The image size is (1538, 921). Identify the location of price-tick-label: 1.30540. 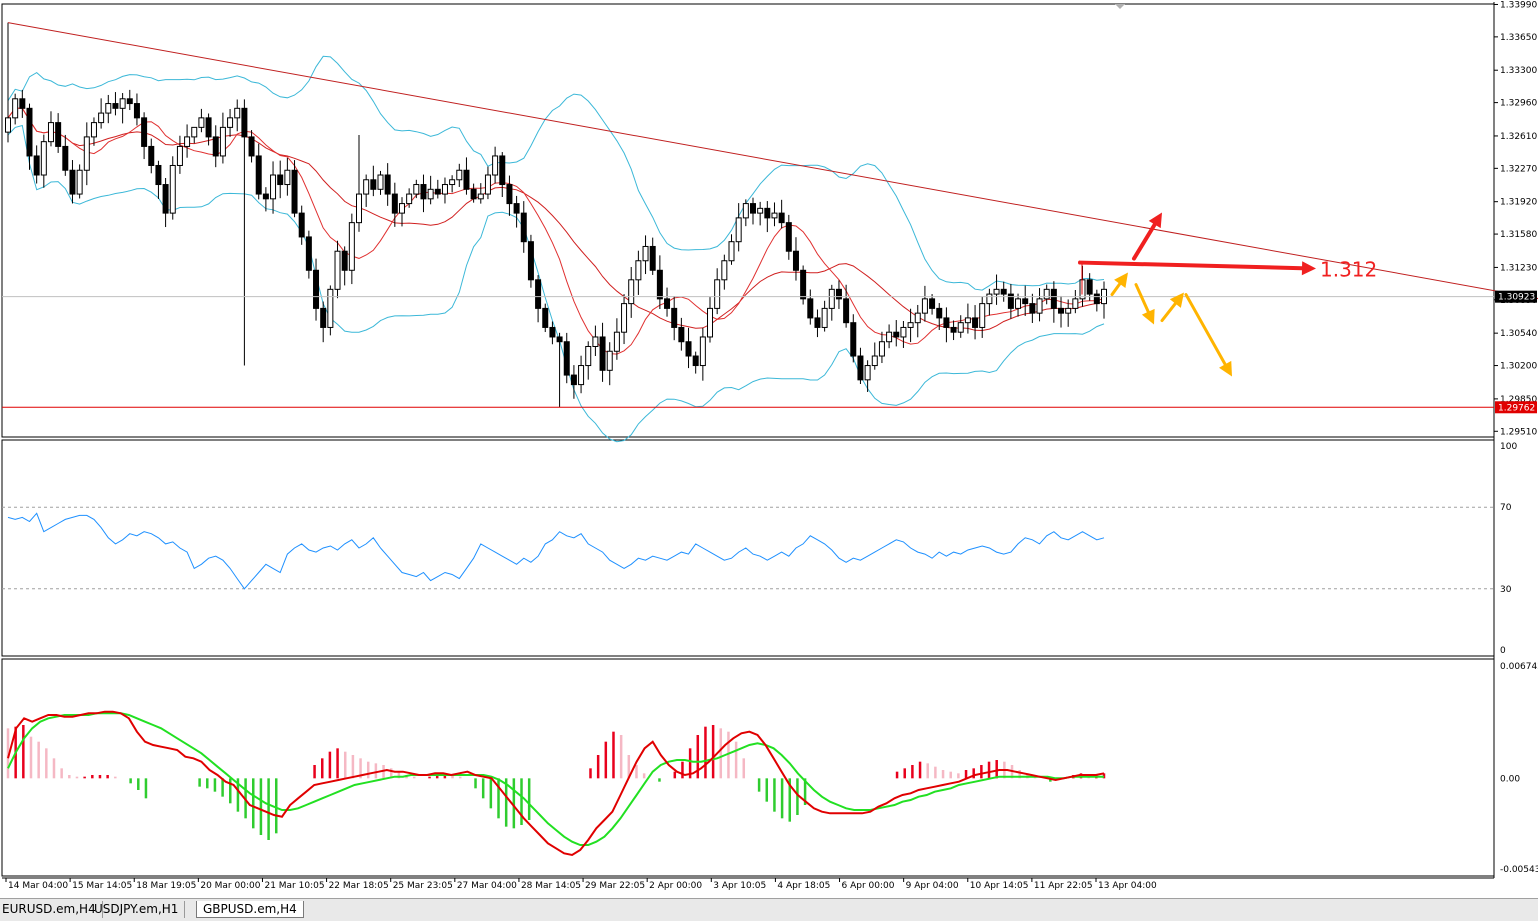
(1518, 334).